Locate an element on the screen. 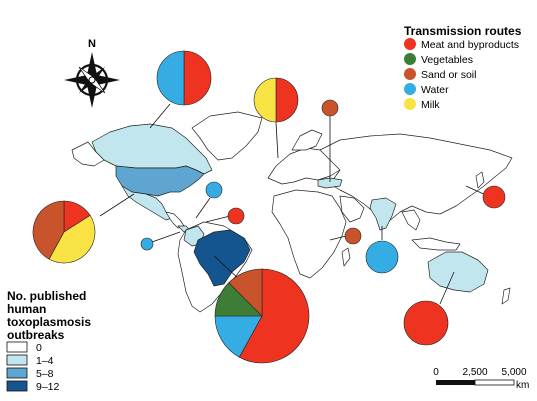 This screenshot has width=537, height=401. land-asia is located at coordinates (416, 178).